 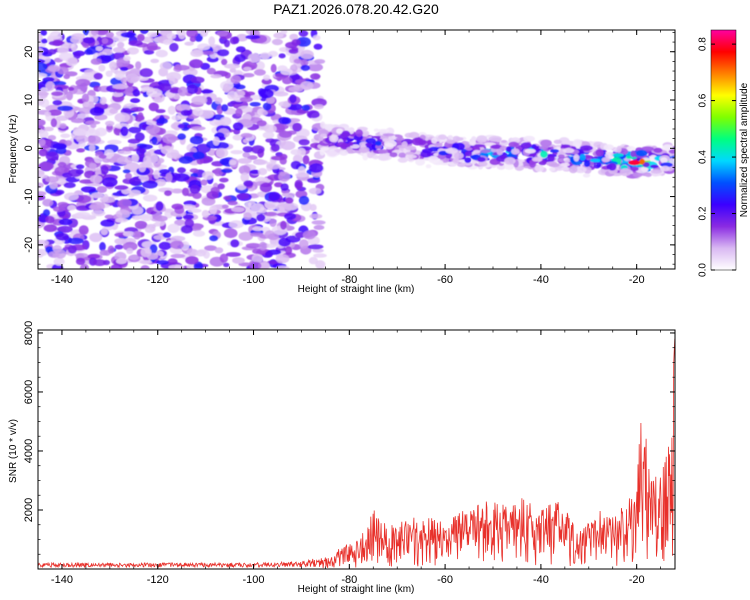 I want to click on y-tick-label: 20, so click(x=29, y=52).